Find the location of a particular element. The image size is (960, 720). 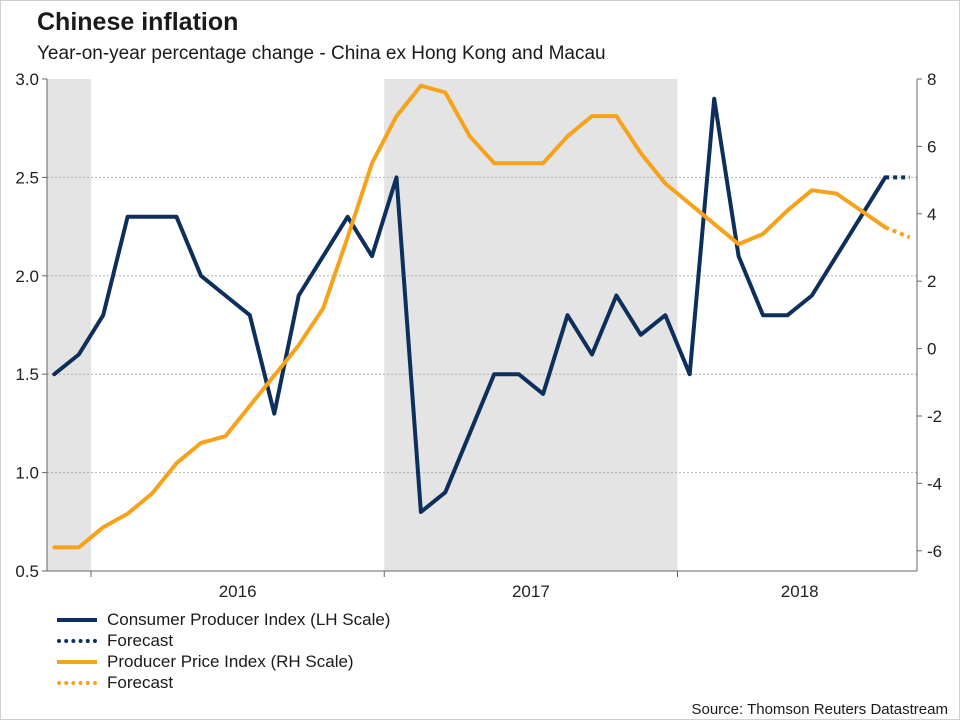

legend-swatch-cpi-forecast is located at coordinates (77, 640).